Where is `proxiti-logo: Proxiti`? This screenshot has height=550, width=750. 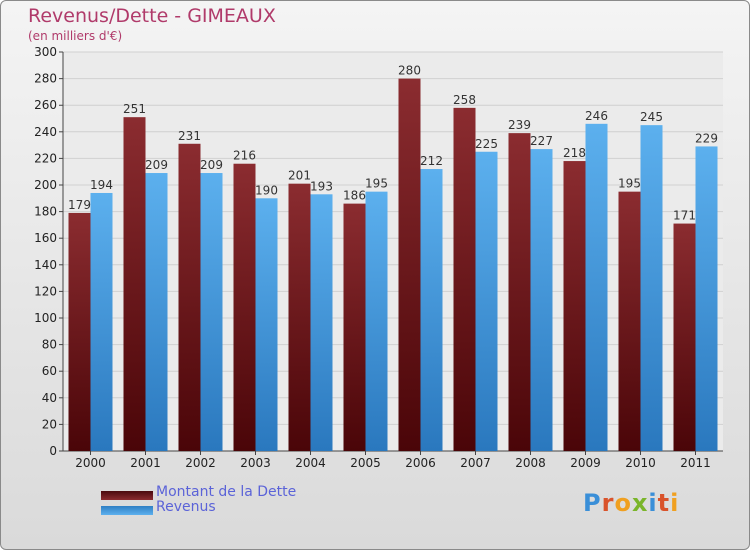
proxiti-logo: Proxiti is located at coordinates (631, 503).